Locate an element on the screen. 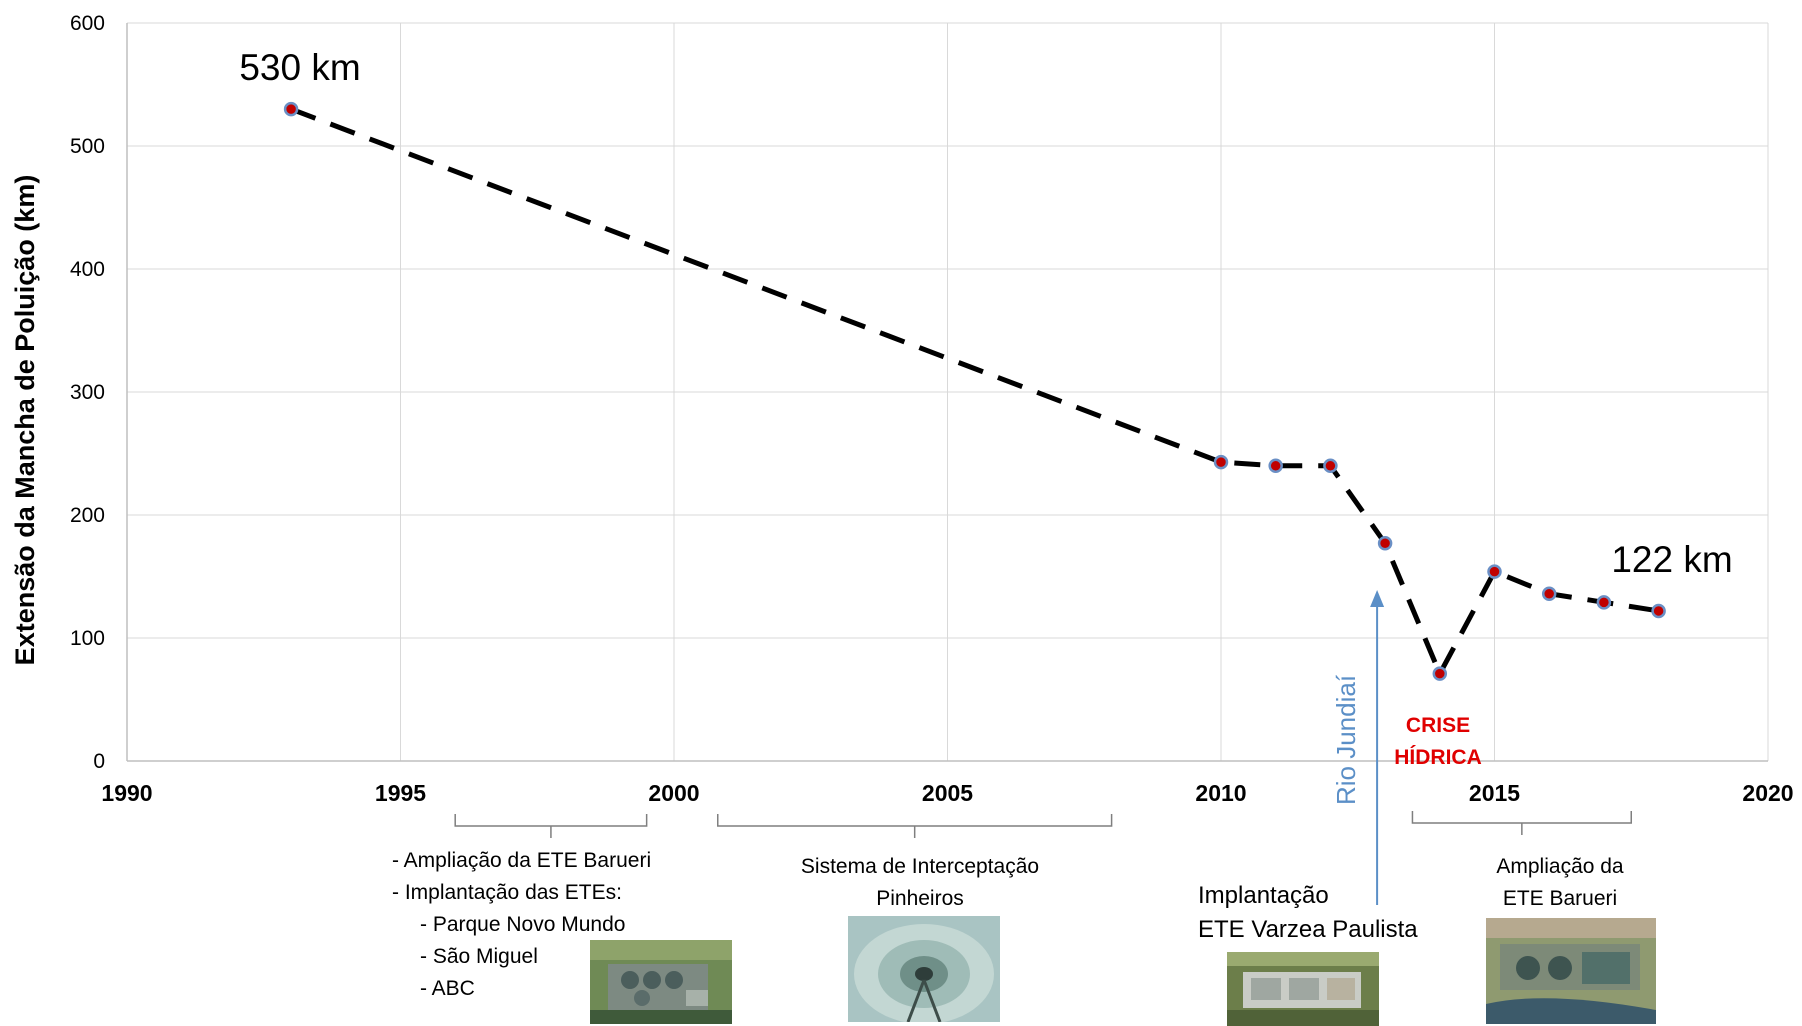  y-axis-label: Extensão da Mancha de Poluição (km) is located at coordinates (25, 420).